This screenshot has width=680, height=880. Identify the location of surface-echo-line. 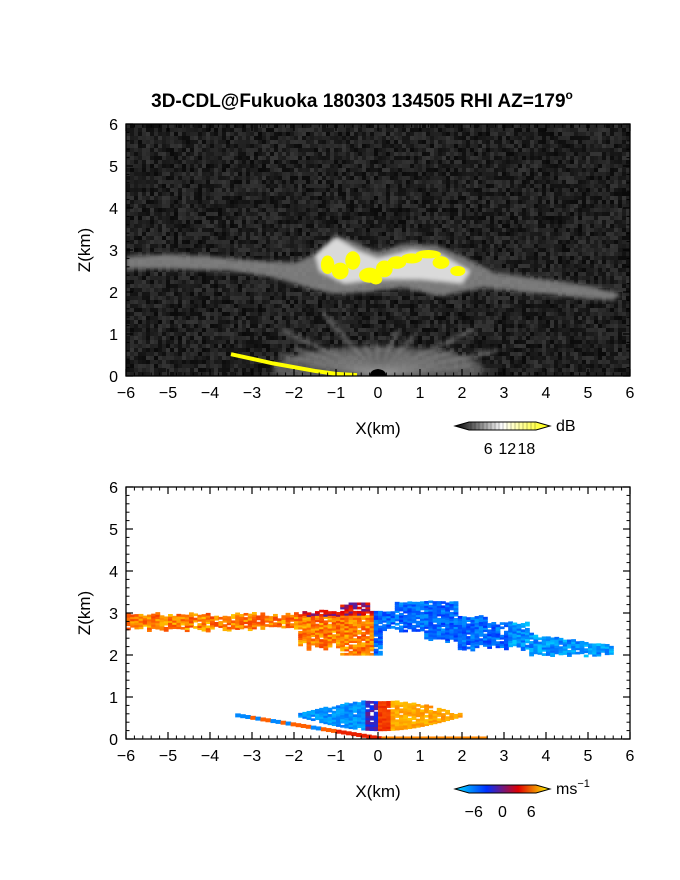
(294, 364).